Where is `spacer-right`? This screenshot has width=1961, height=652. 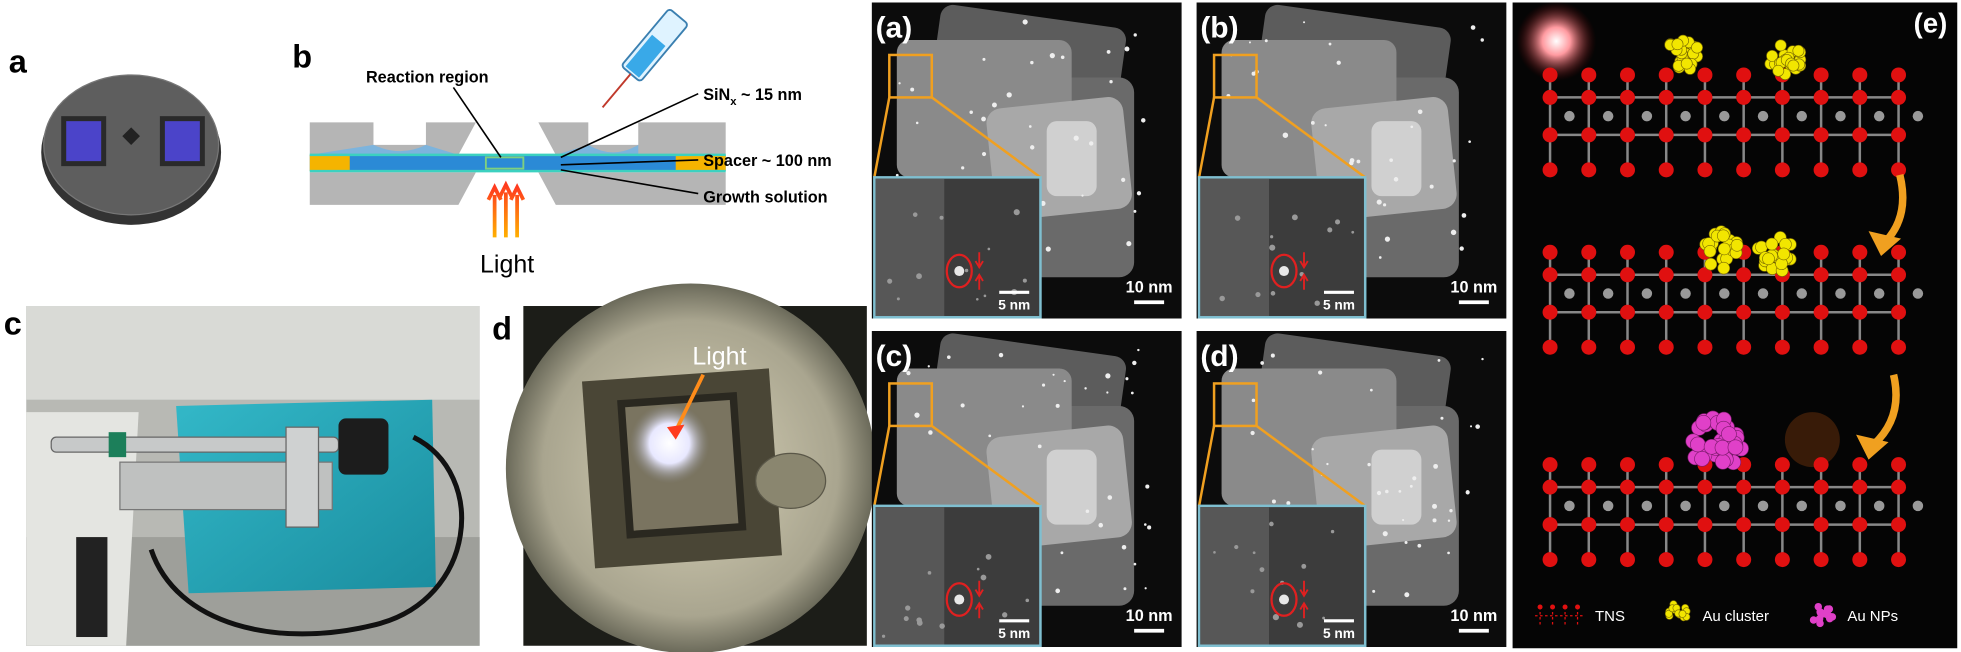
spacer-right is located at coordinates (700, 163).